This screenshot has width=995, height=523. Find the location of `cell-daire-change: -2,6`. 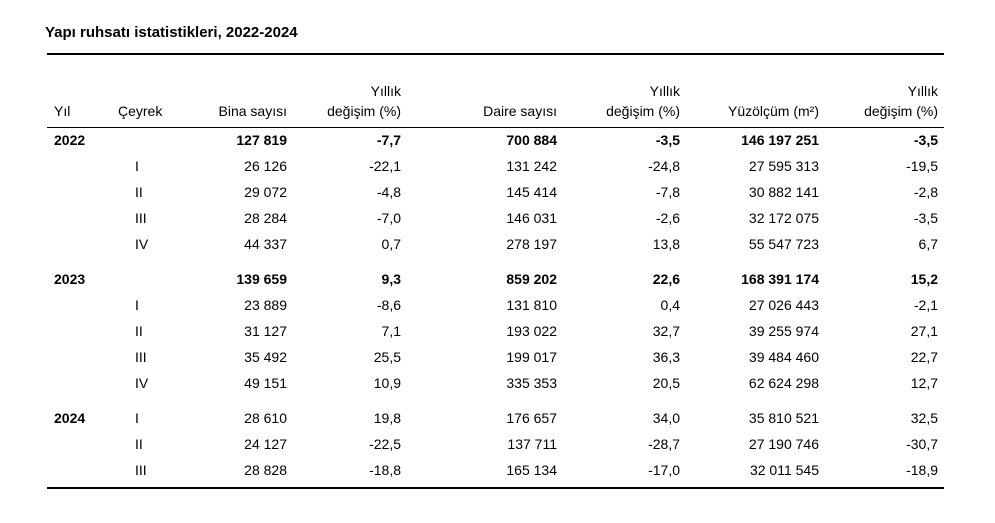

cell-daire-change: -2,6 is located at coordinates (667, 218).